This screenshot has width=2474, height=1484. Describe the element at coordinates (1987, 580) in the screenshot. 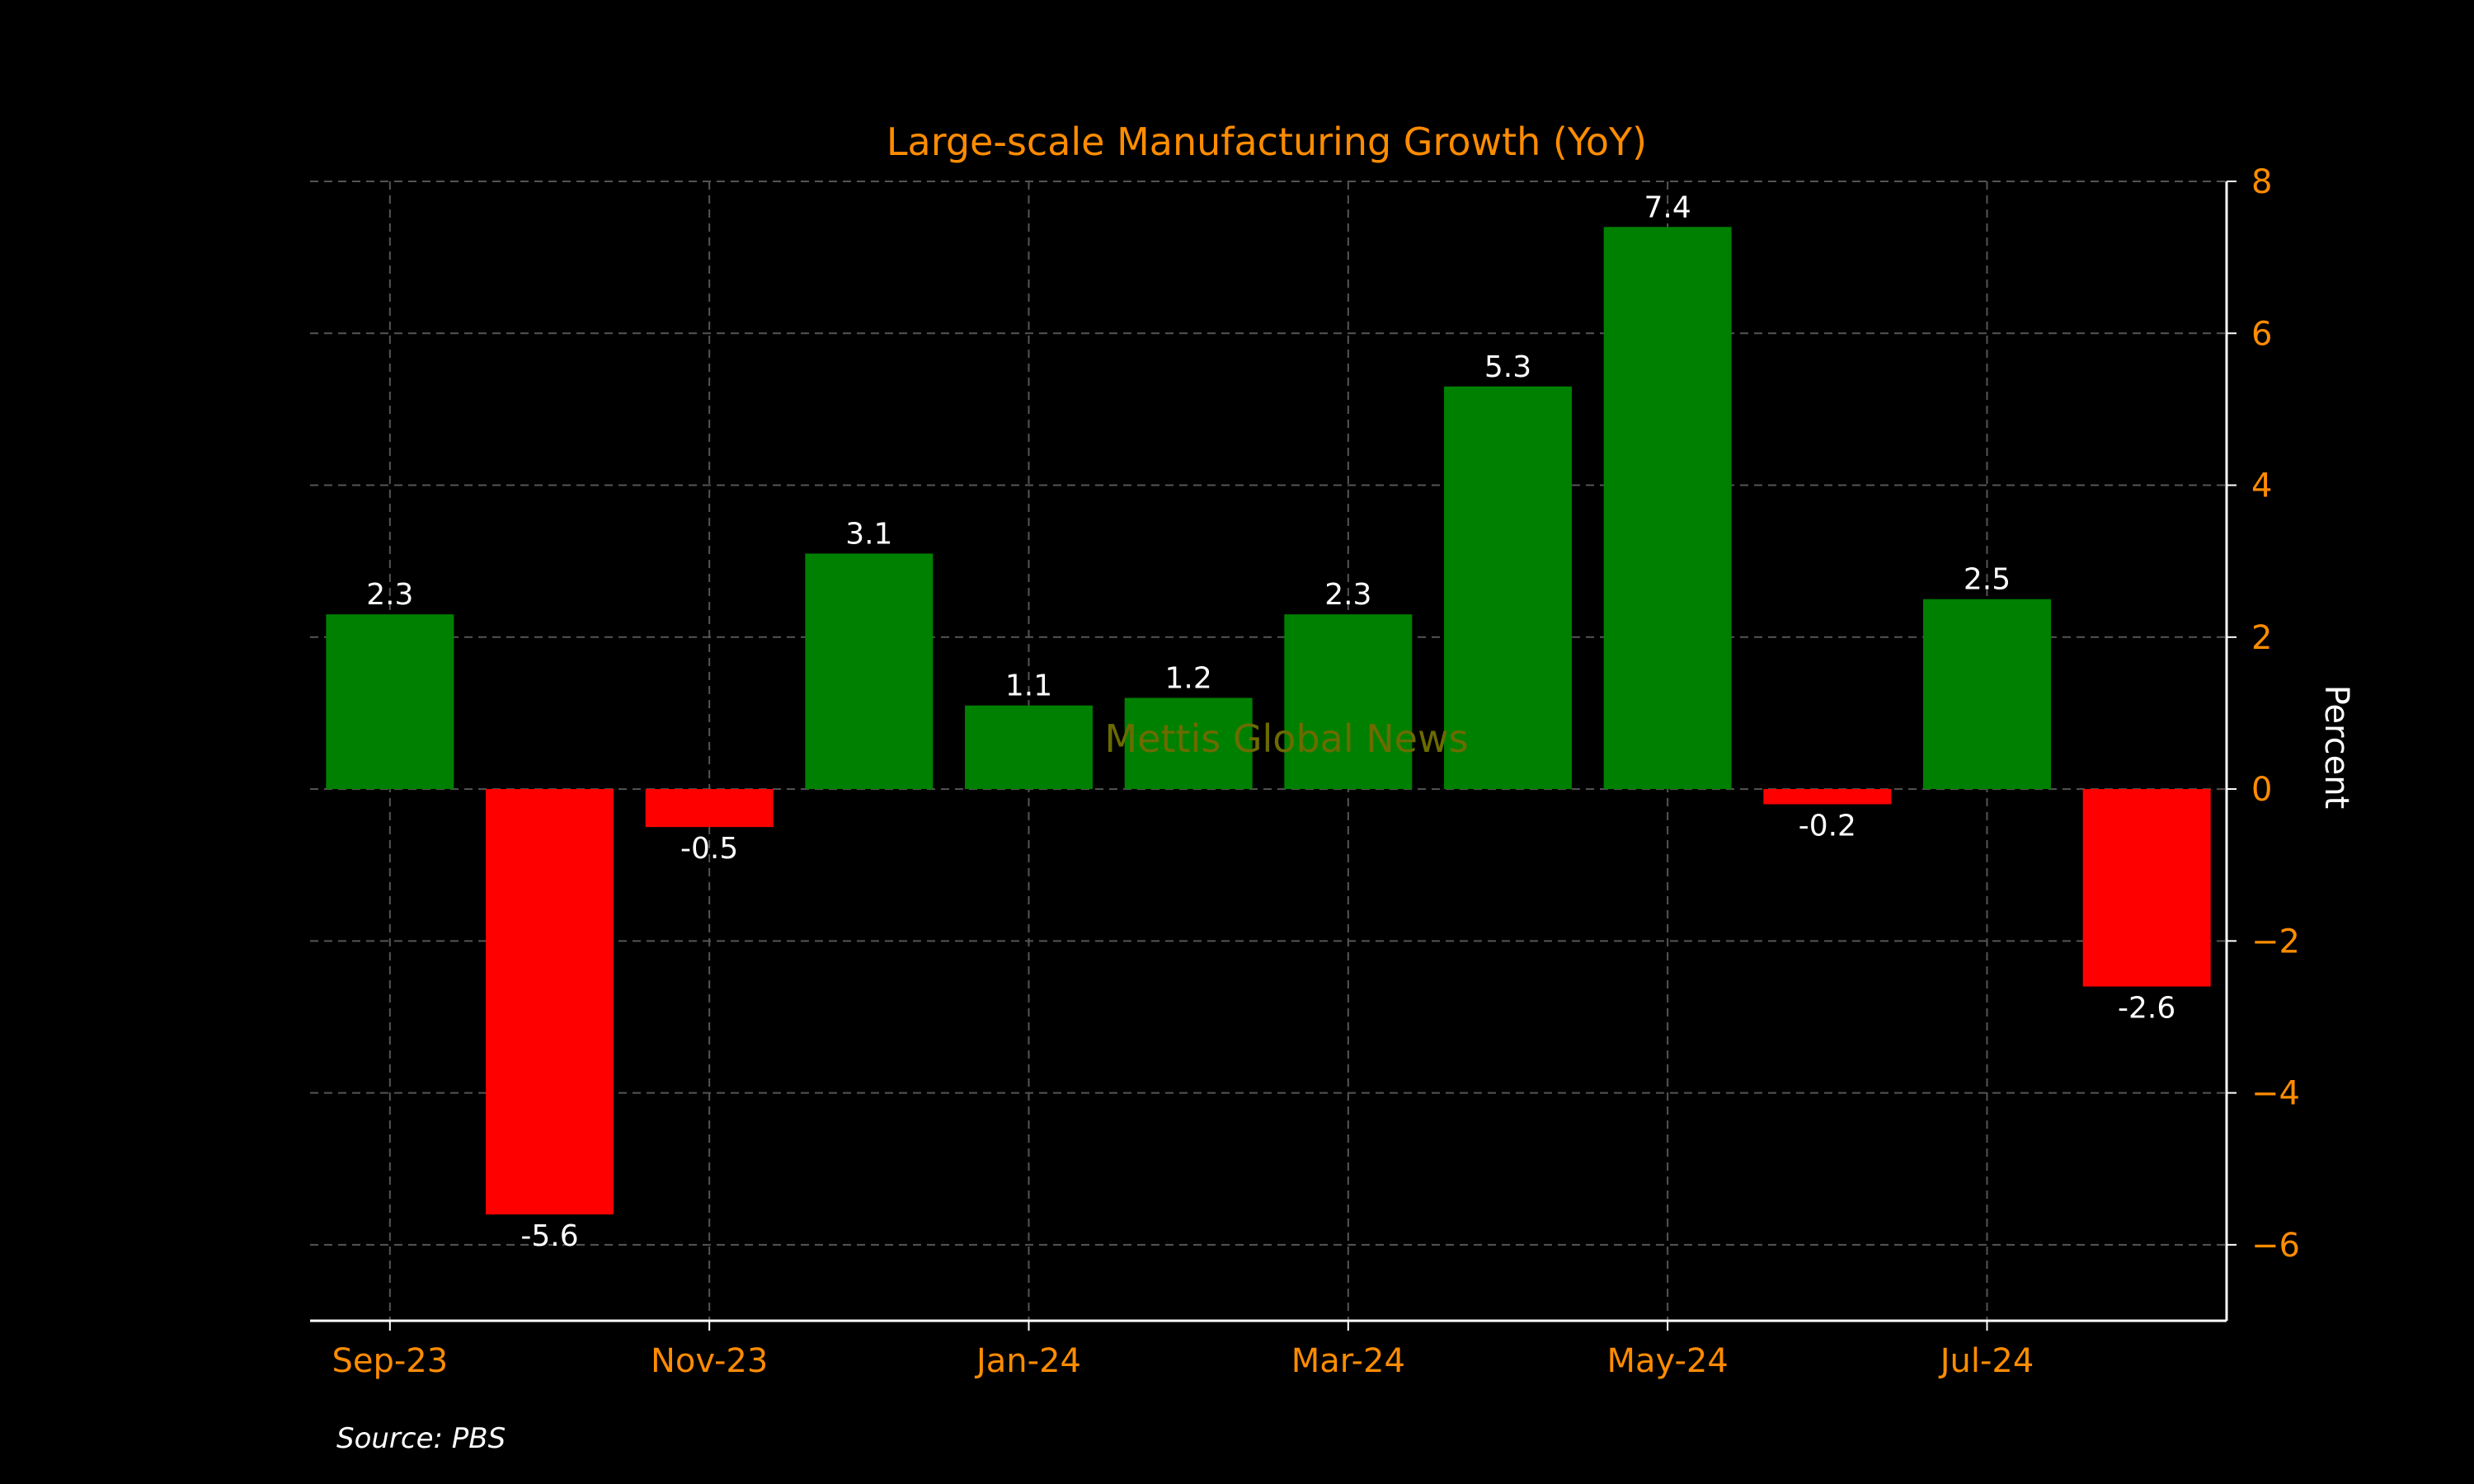

I see `data-label: 2.5` at that location.